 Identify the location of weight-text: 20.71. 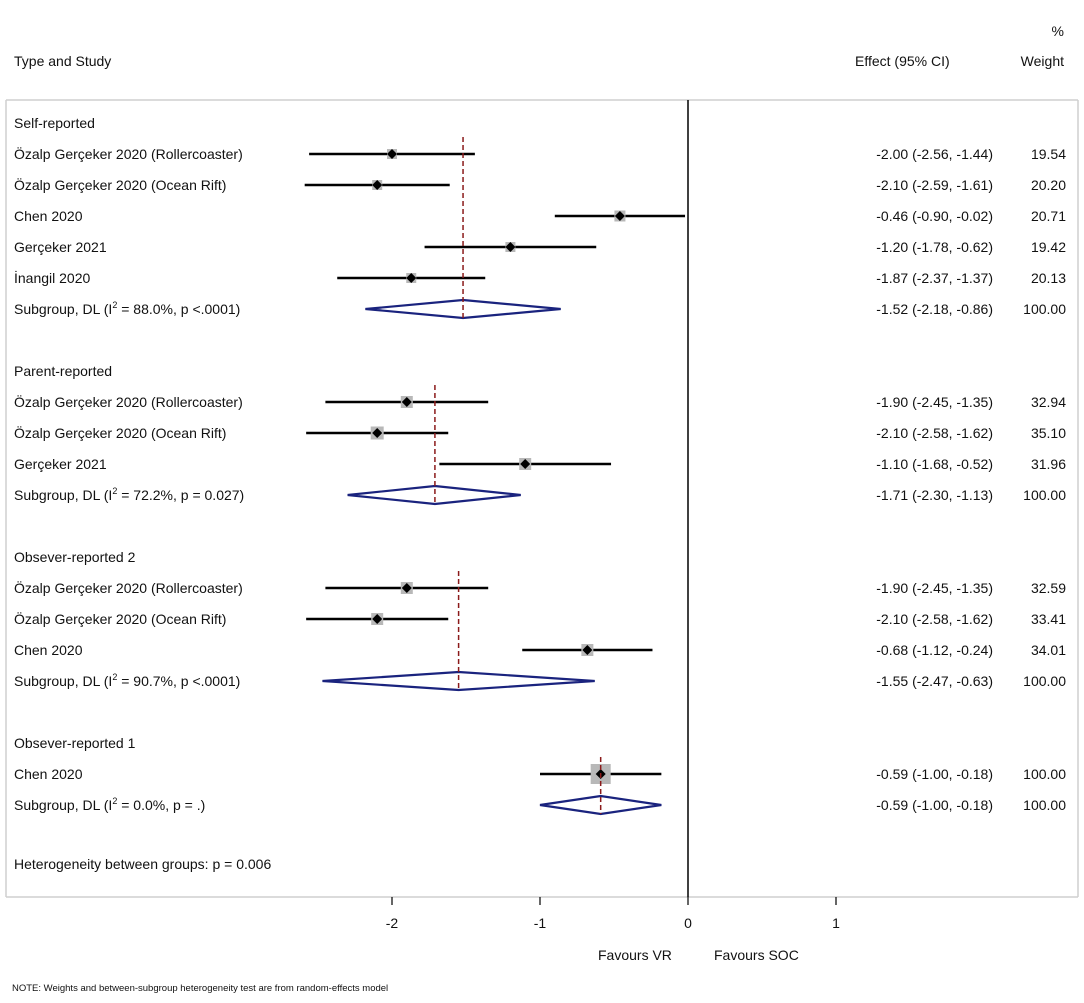
(1048, 216).